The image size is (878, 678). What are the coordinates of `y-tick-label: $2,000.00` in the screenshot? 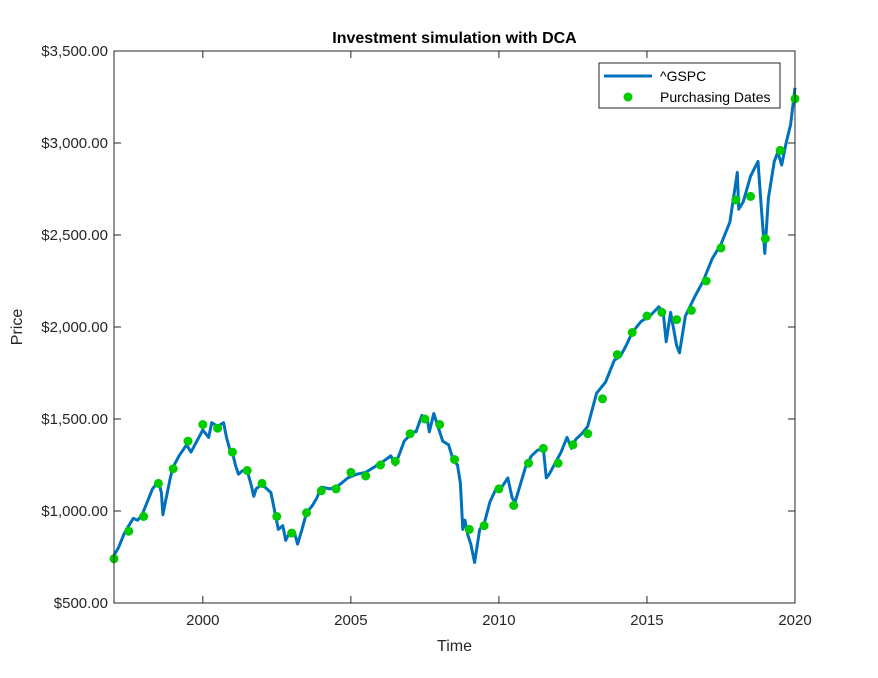 It's located at (74, 327).